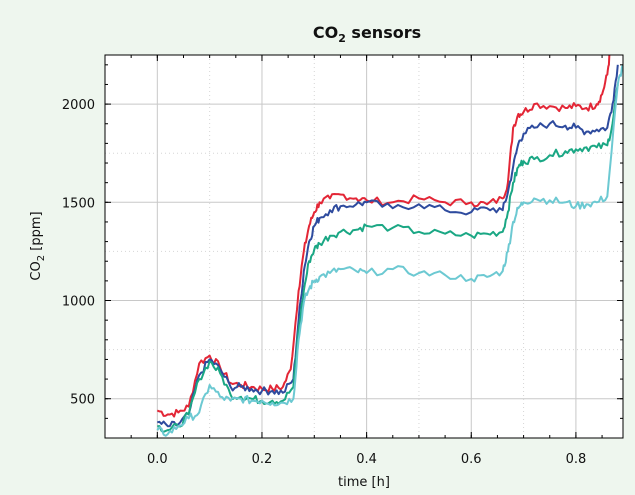 The height and width of the screenshot is (495, 635). What do you see at coordinates (364, 482) in the screenshot?
I see `x-axis-label: time [h]` at bounding box center [364, 482].